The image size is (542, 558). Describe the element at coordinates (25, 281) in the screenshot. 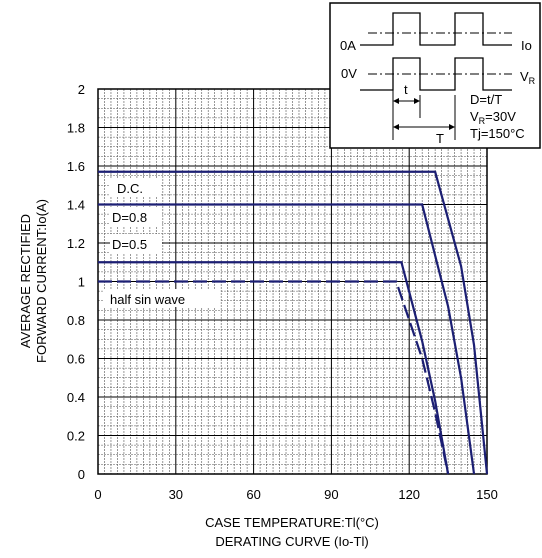

I see `y-axis-title-line1: AVERAGE RECTIFIED` at that location.